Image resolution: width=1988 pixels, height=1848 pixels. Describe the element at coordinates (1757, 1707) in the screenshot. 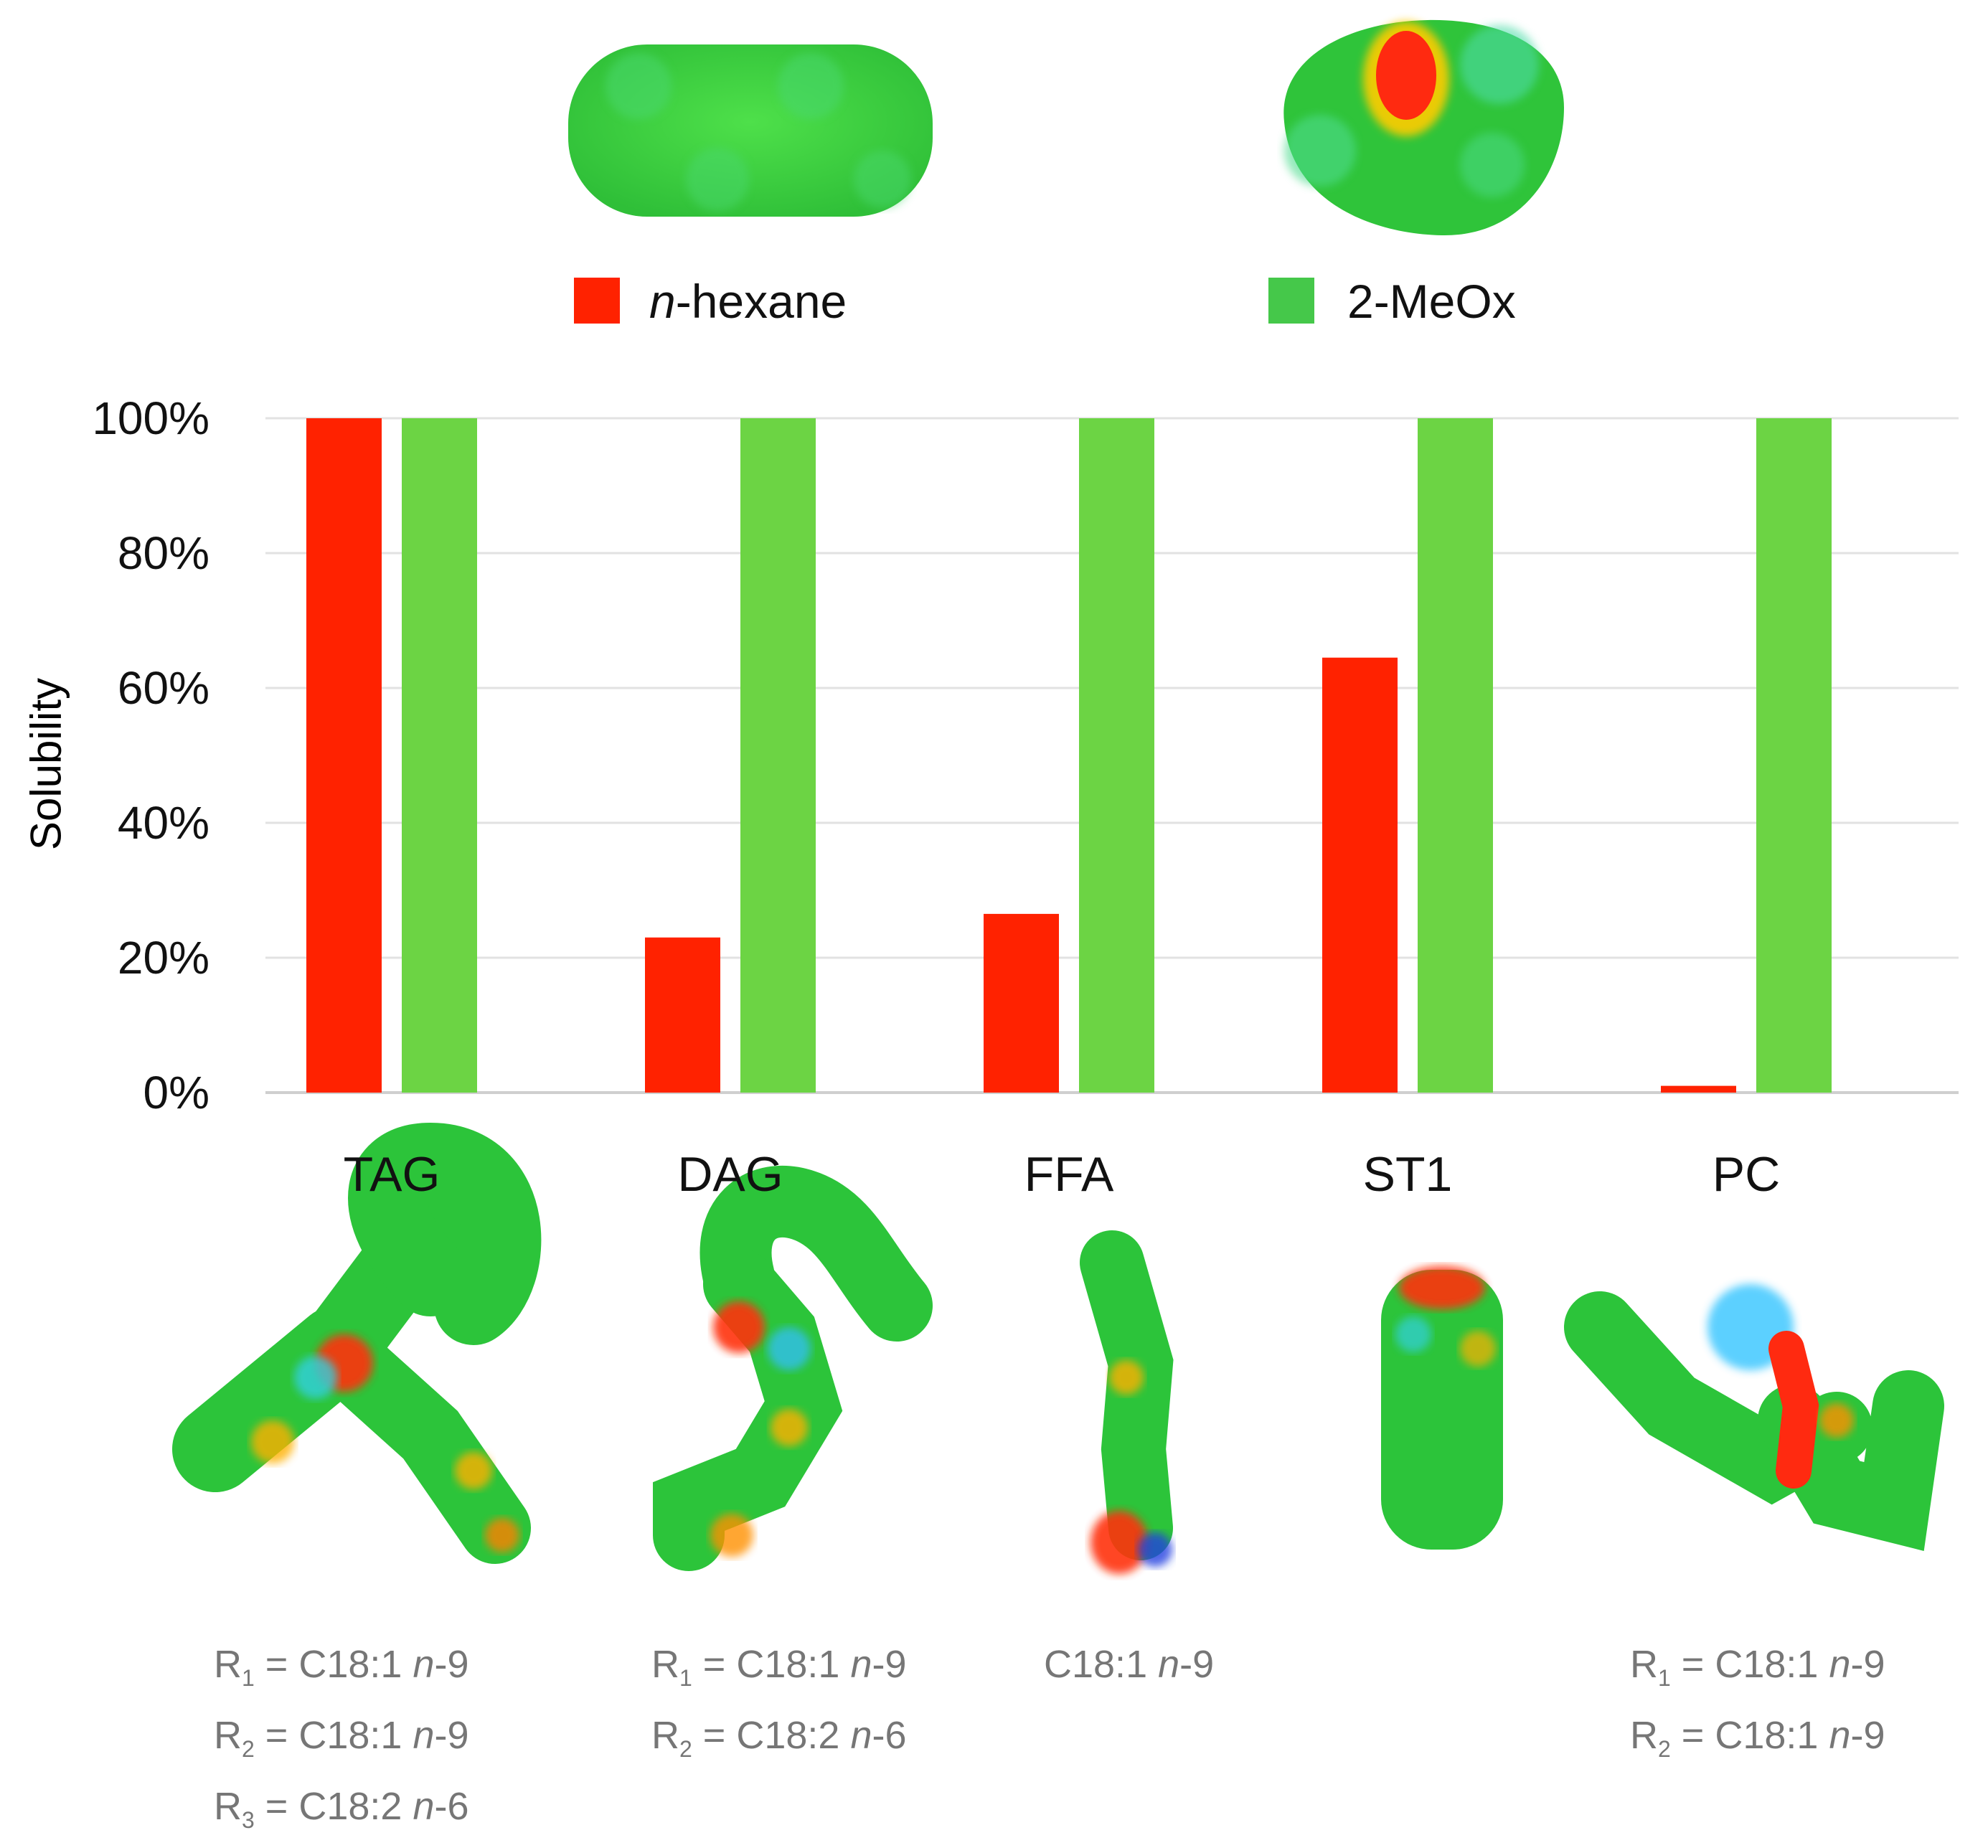

I see `note-pc: R1 = C18:1 n-9 R2 = C18:1 n-9` at that location.